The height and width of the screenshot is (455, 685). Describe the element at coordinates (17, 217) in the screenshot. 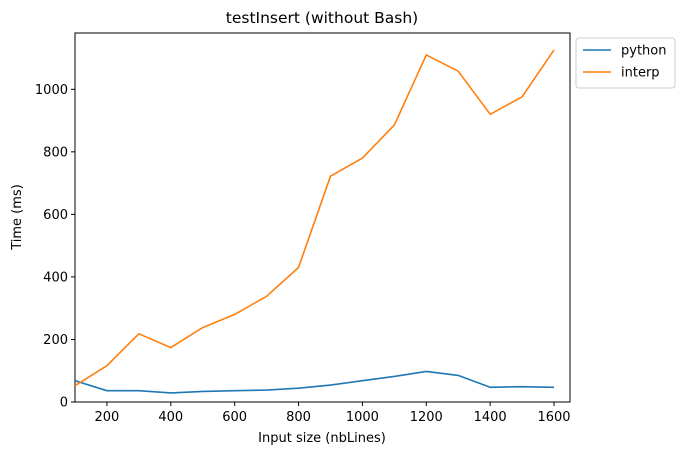

I see `y-axis-label: Time (ms)` at that location.